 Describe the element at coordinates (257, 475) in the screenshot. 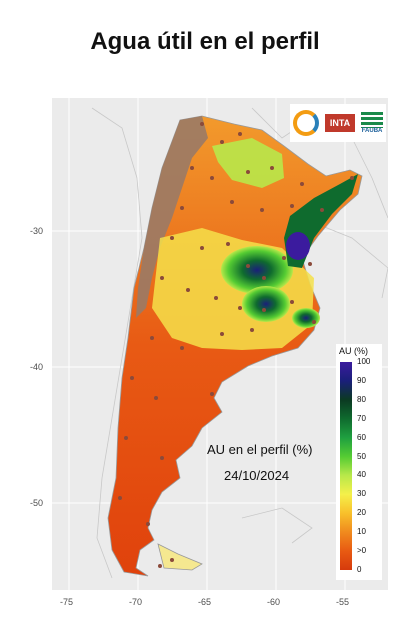

I see `map-annotation-date: 24/10/2024` at that location.